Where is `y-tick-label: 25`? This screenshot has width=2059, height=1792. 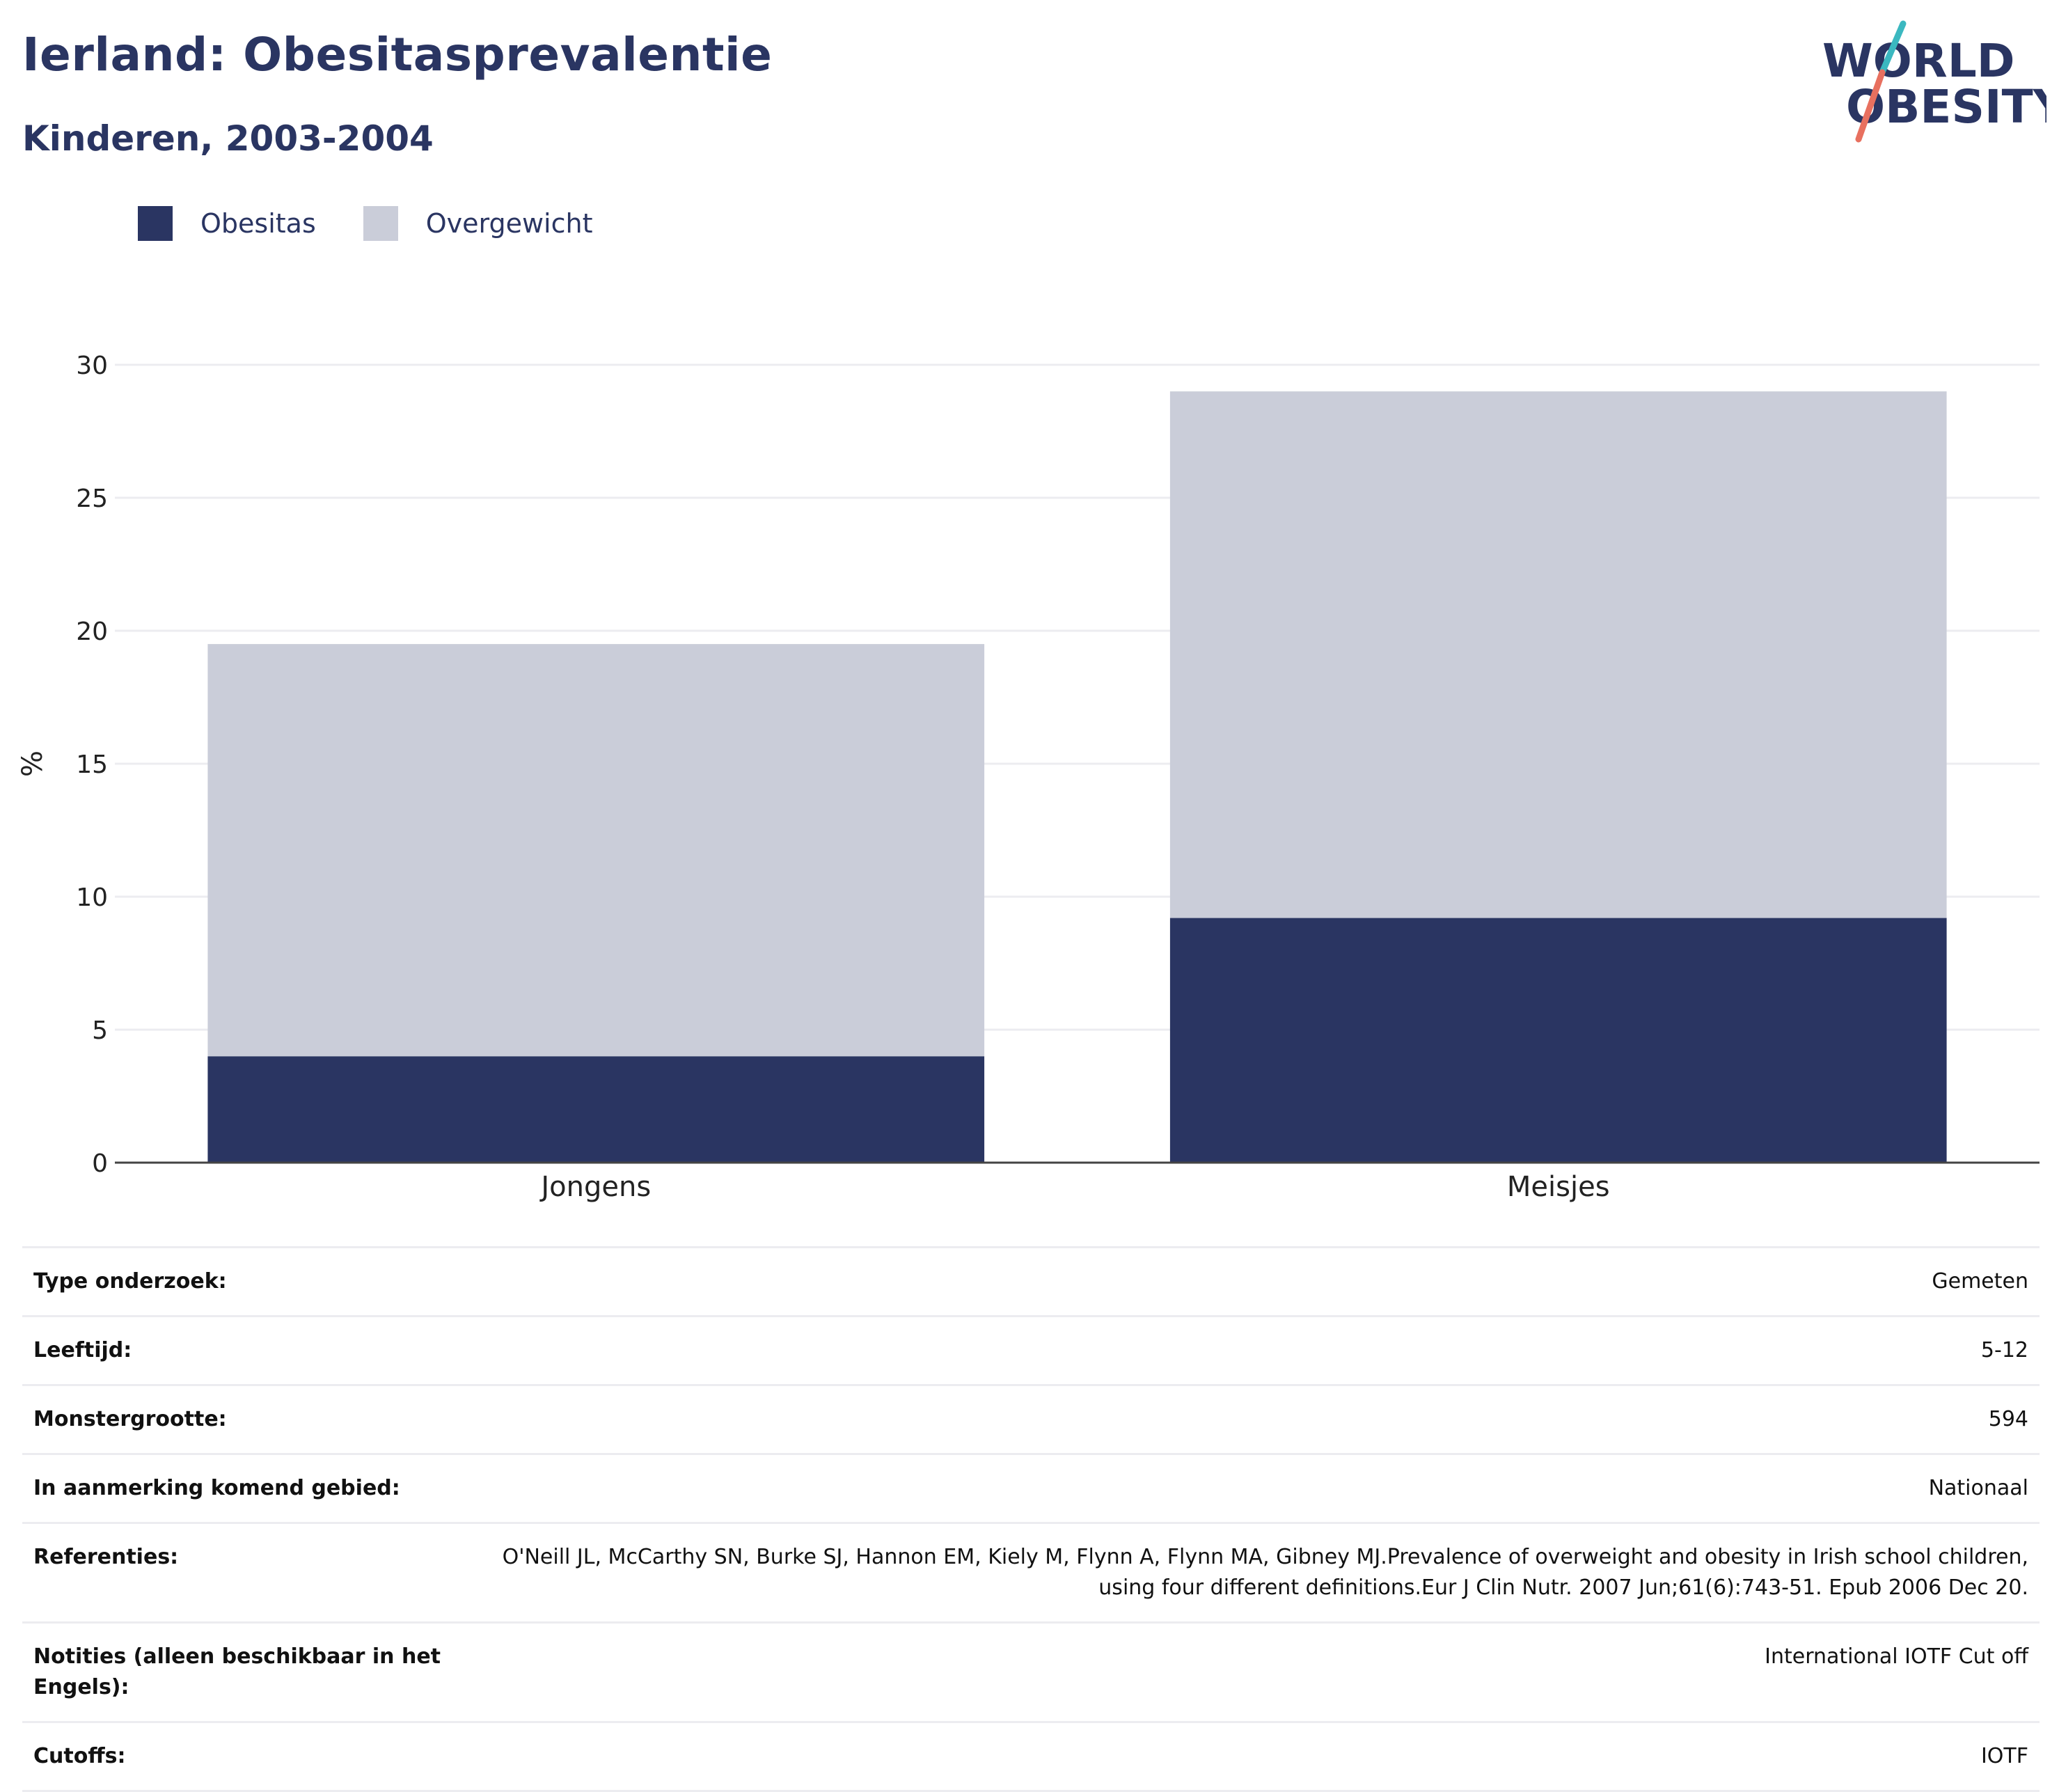
y-tick-label: 25 is located at coordinates (92, 499).